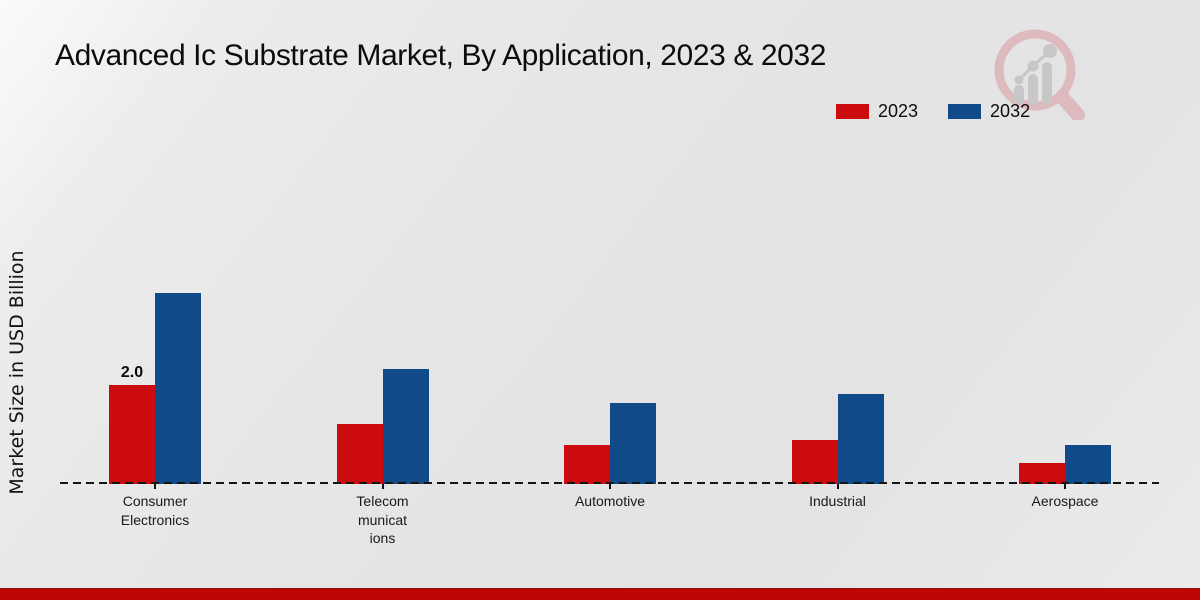 This screenshot has width=1200, height=600. What do you see at coordinates (382, 519) in the screenshot?
I see `category-label-telecommunications: Telecom municat ions` at bounding box center [382, 519].